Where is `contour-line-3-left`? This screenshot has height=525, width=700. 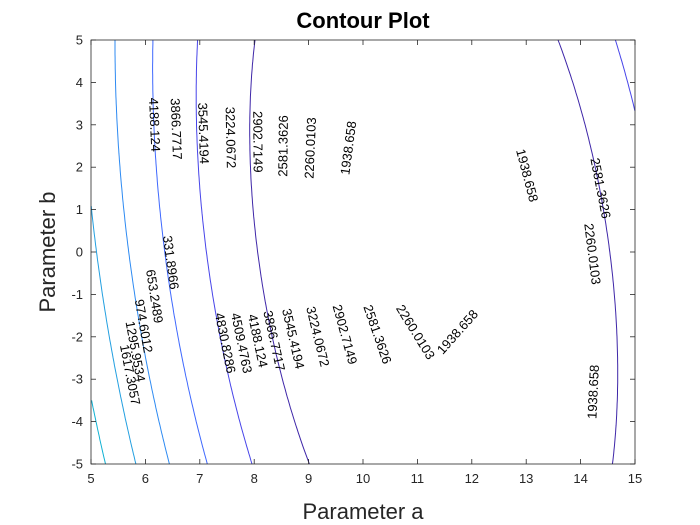 contour-line-3-left is located at coordinates (180, 252).